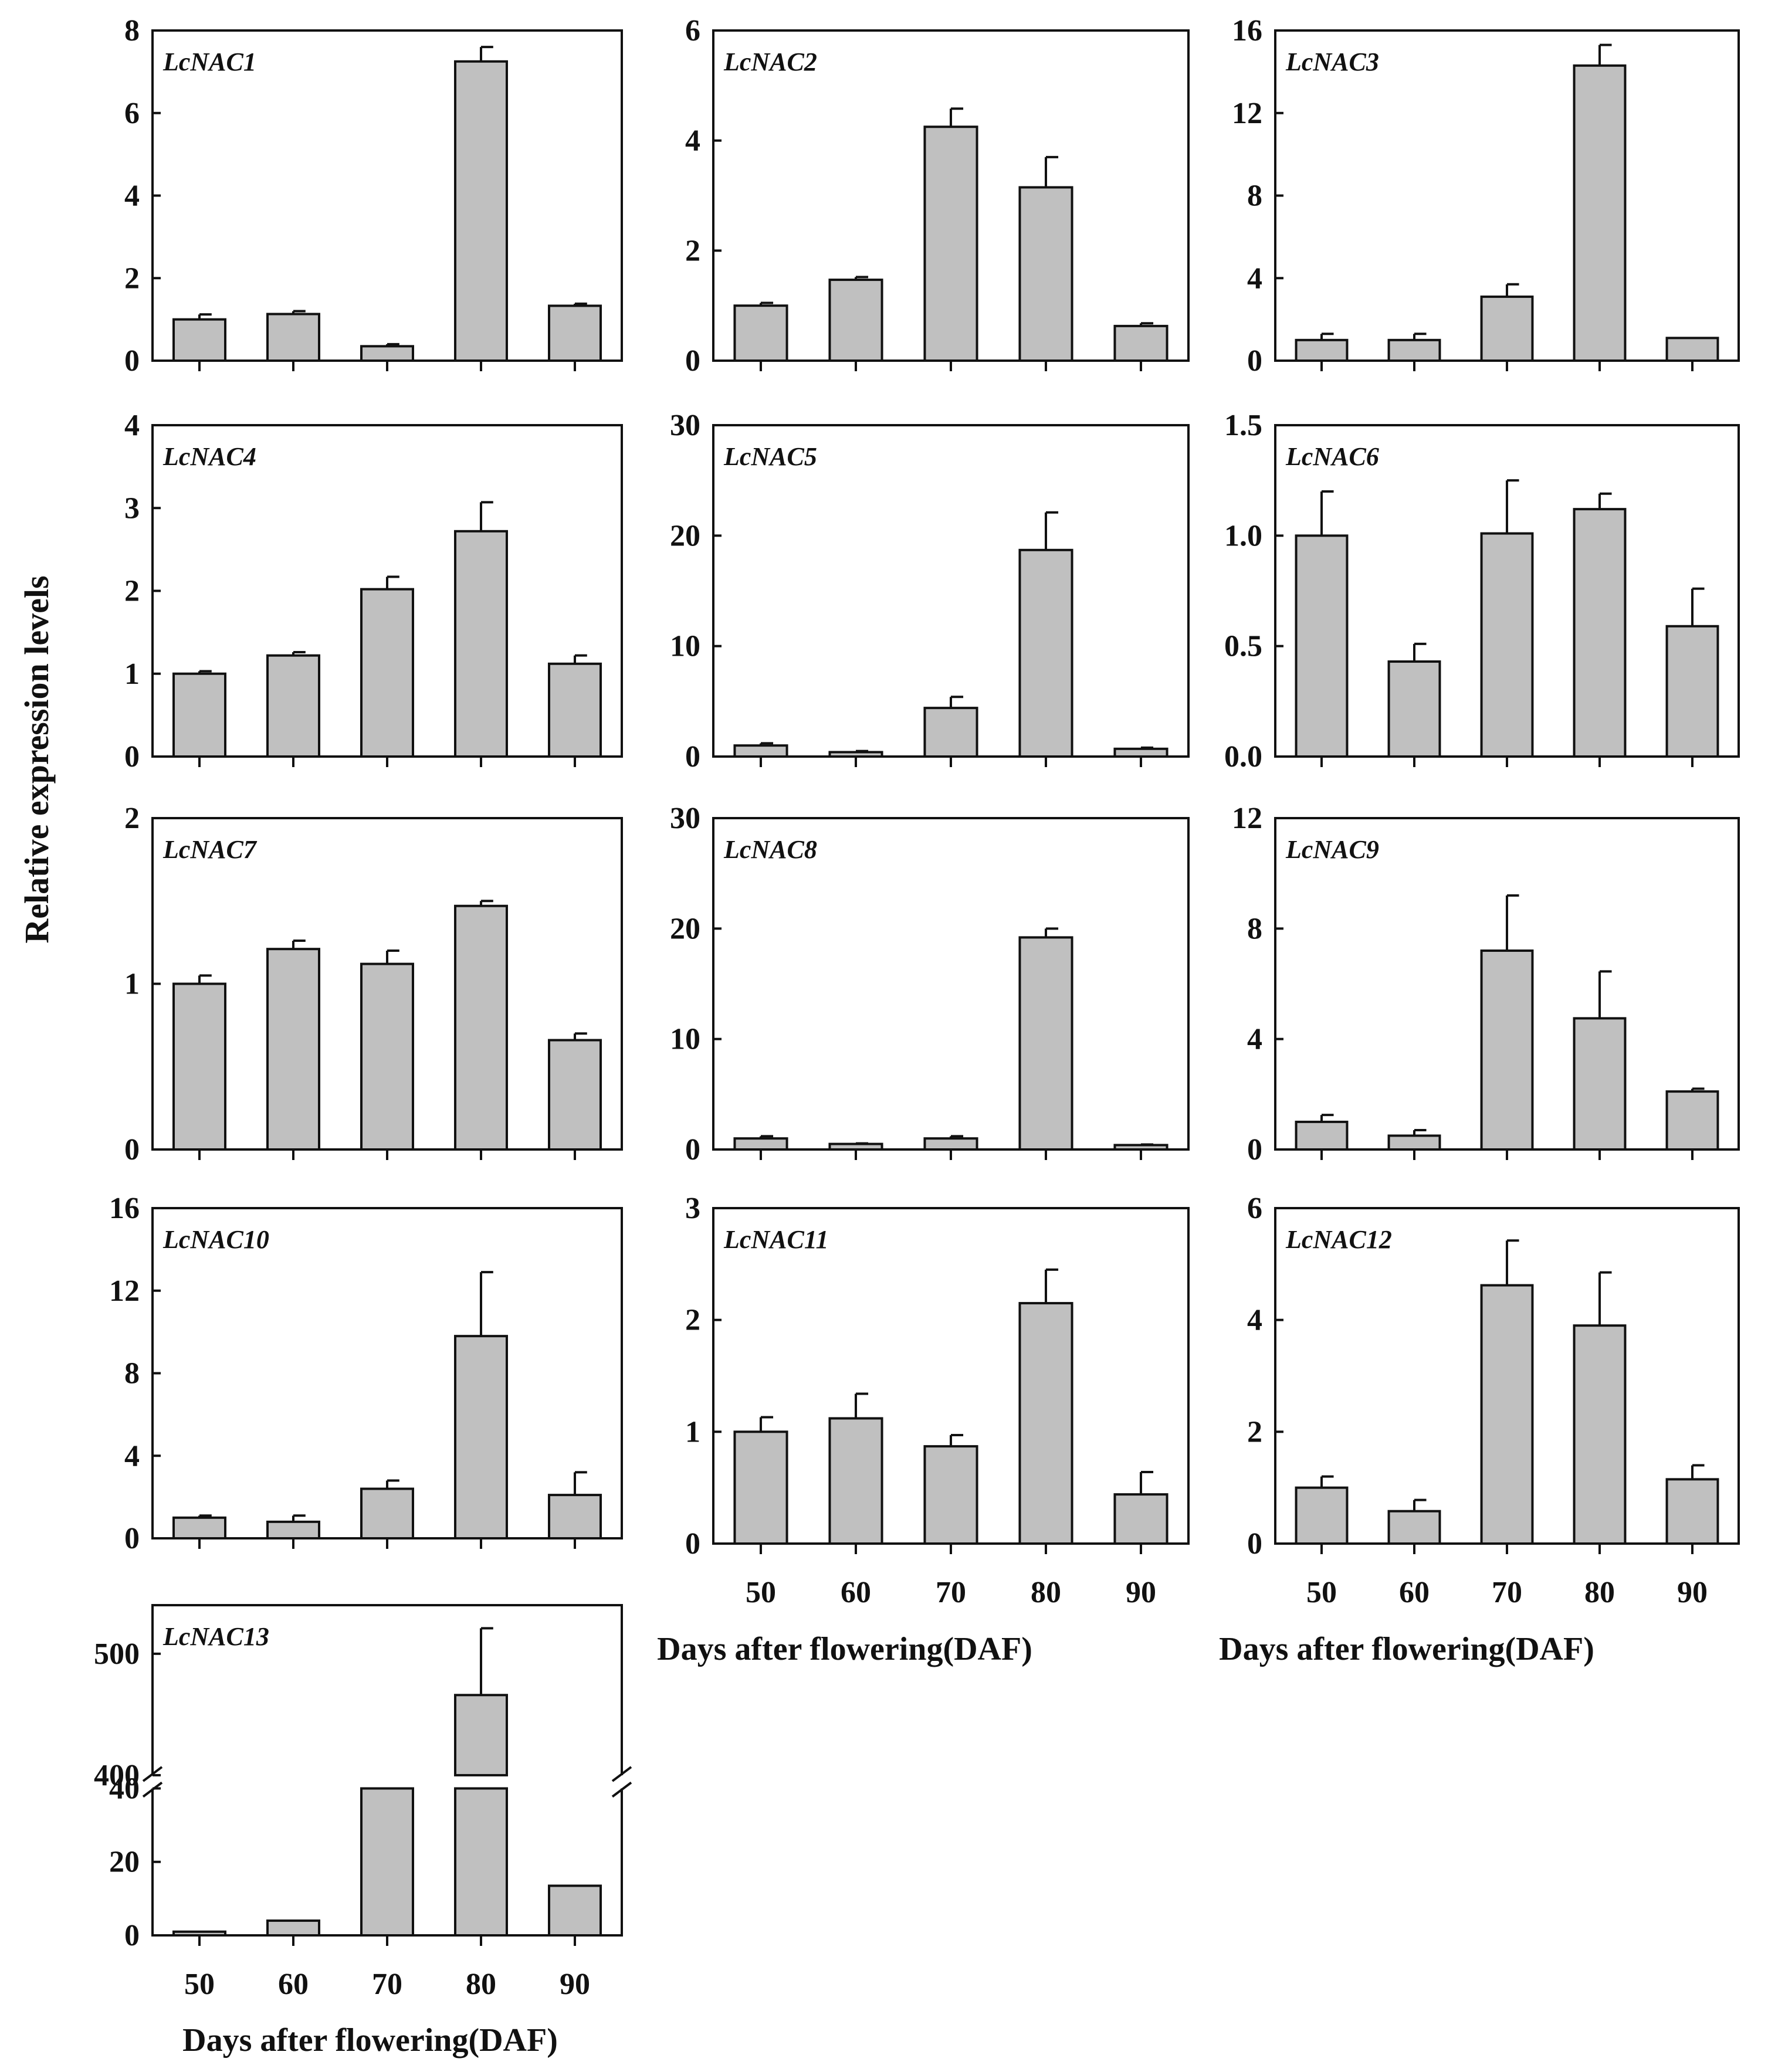  I want to click on y-tick-label: 30, so click(685, 818).